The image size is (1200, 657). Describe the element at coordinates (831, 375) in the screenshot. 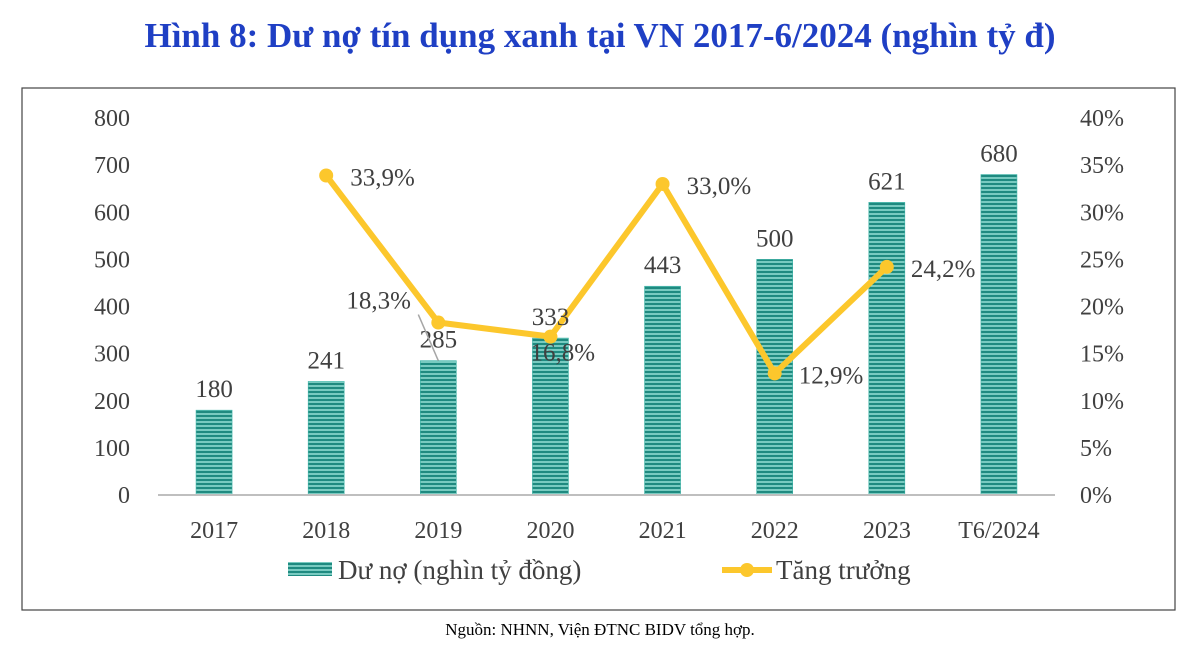

I see `growth-value-label: 12,9%` at that location.